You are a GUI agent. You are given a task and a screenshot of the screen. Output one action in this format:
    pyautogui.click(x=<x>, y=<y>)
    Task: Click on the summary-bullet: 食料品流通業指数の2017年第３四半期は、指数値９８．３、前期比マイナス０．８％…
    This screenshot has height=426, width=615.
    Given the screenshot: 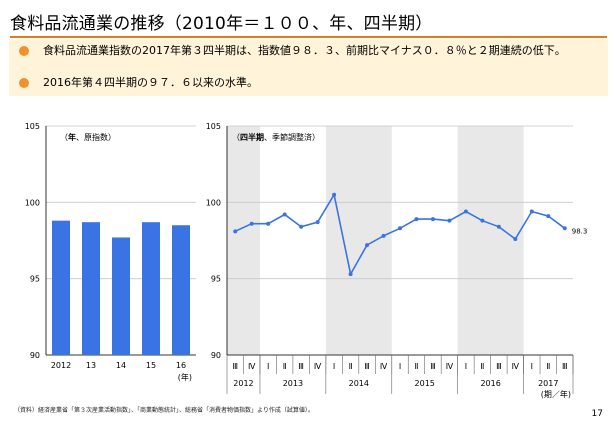 What is the action you would take?
    pyautogui.click(x=308, y=51)
    